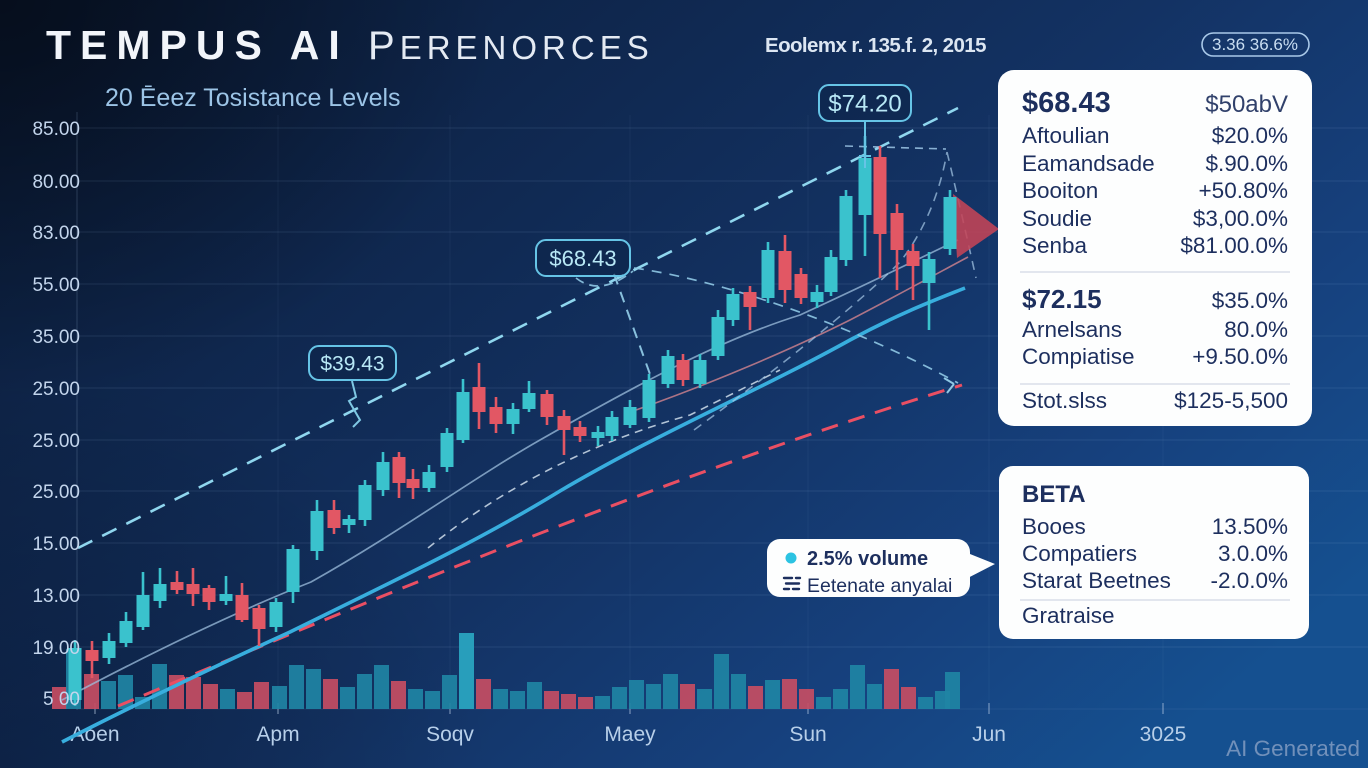  I want to click on svg-text: 3025, so click(1163, 734).